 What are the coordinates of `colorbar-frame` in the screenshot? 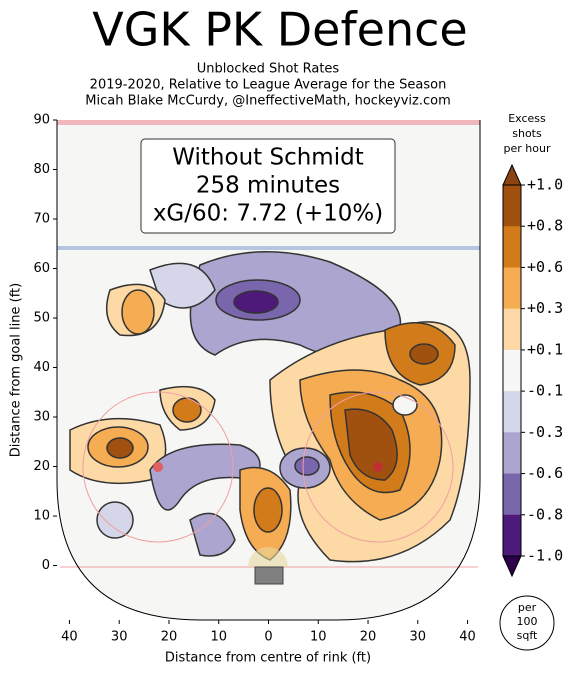 It's located at (512, 370).